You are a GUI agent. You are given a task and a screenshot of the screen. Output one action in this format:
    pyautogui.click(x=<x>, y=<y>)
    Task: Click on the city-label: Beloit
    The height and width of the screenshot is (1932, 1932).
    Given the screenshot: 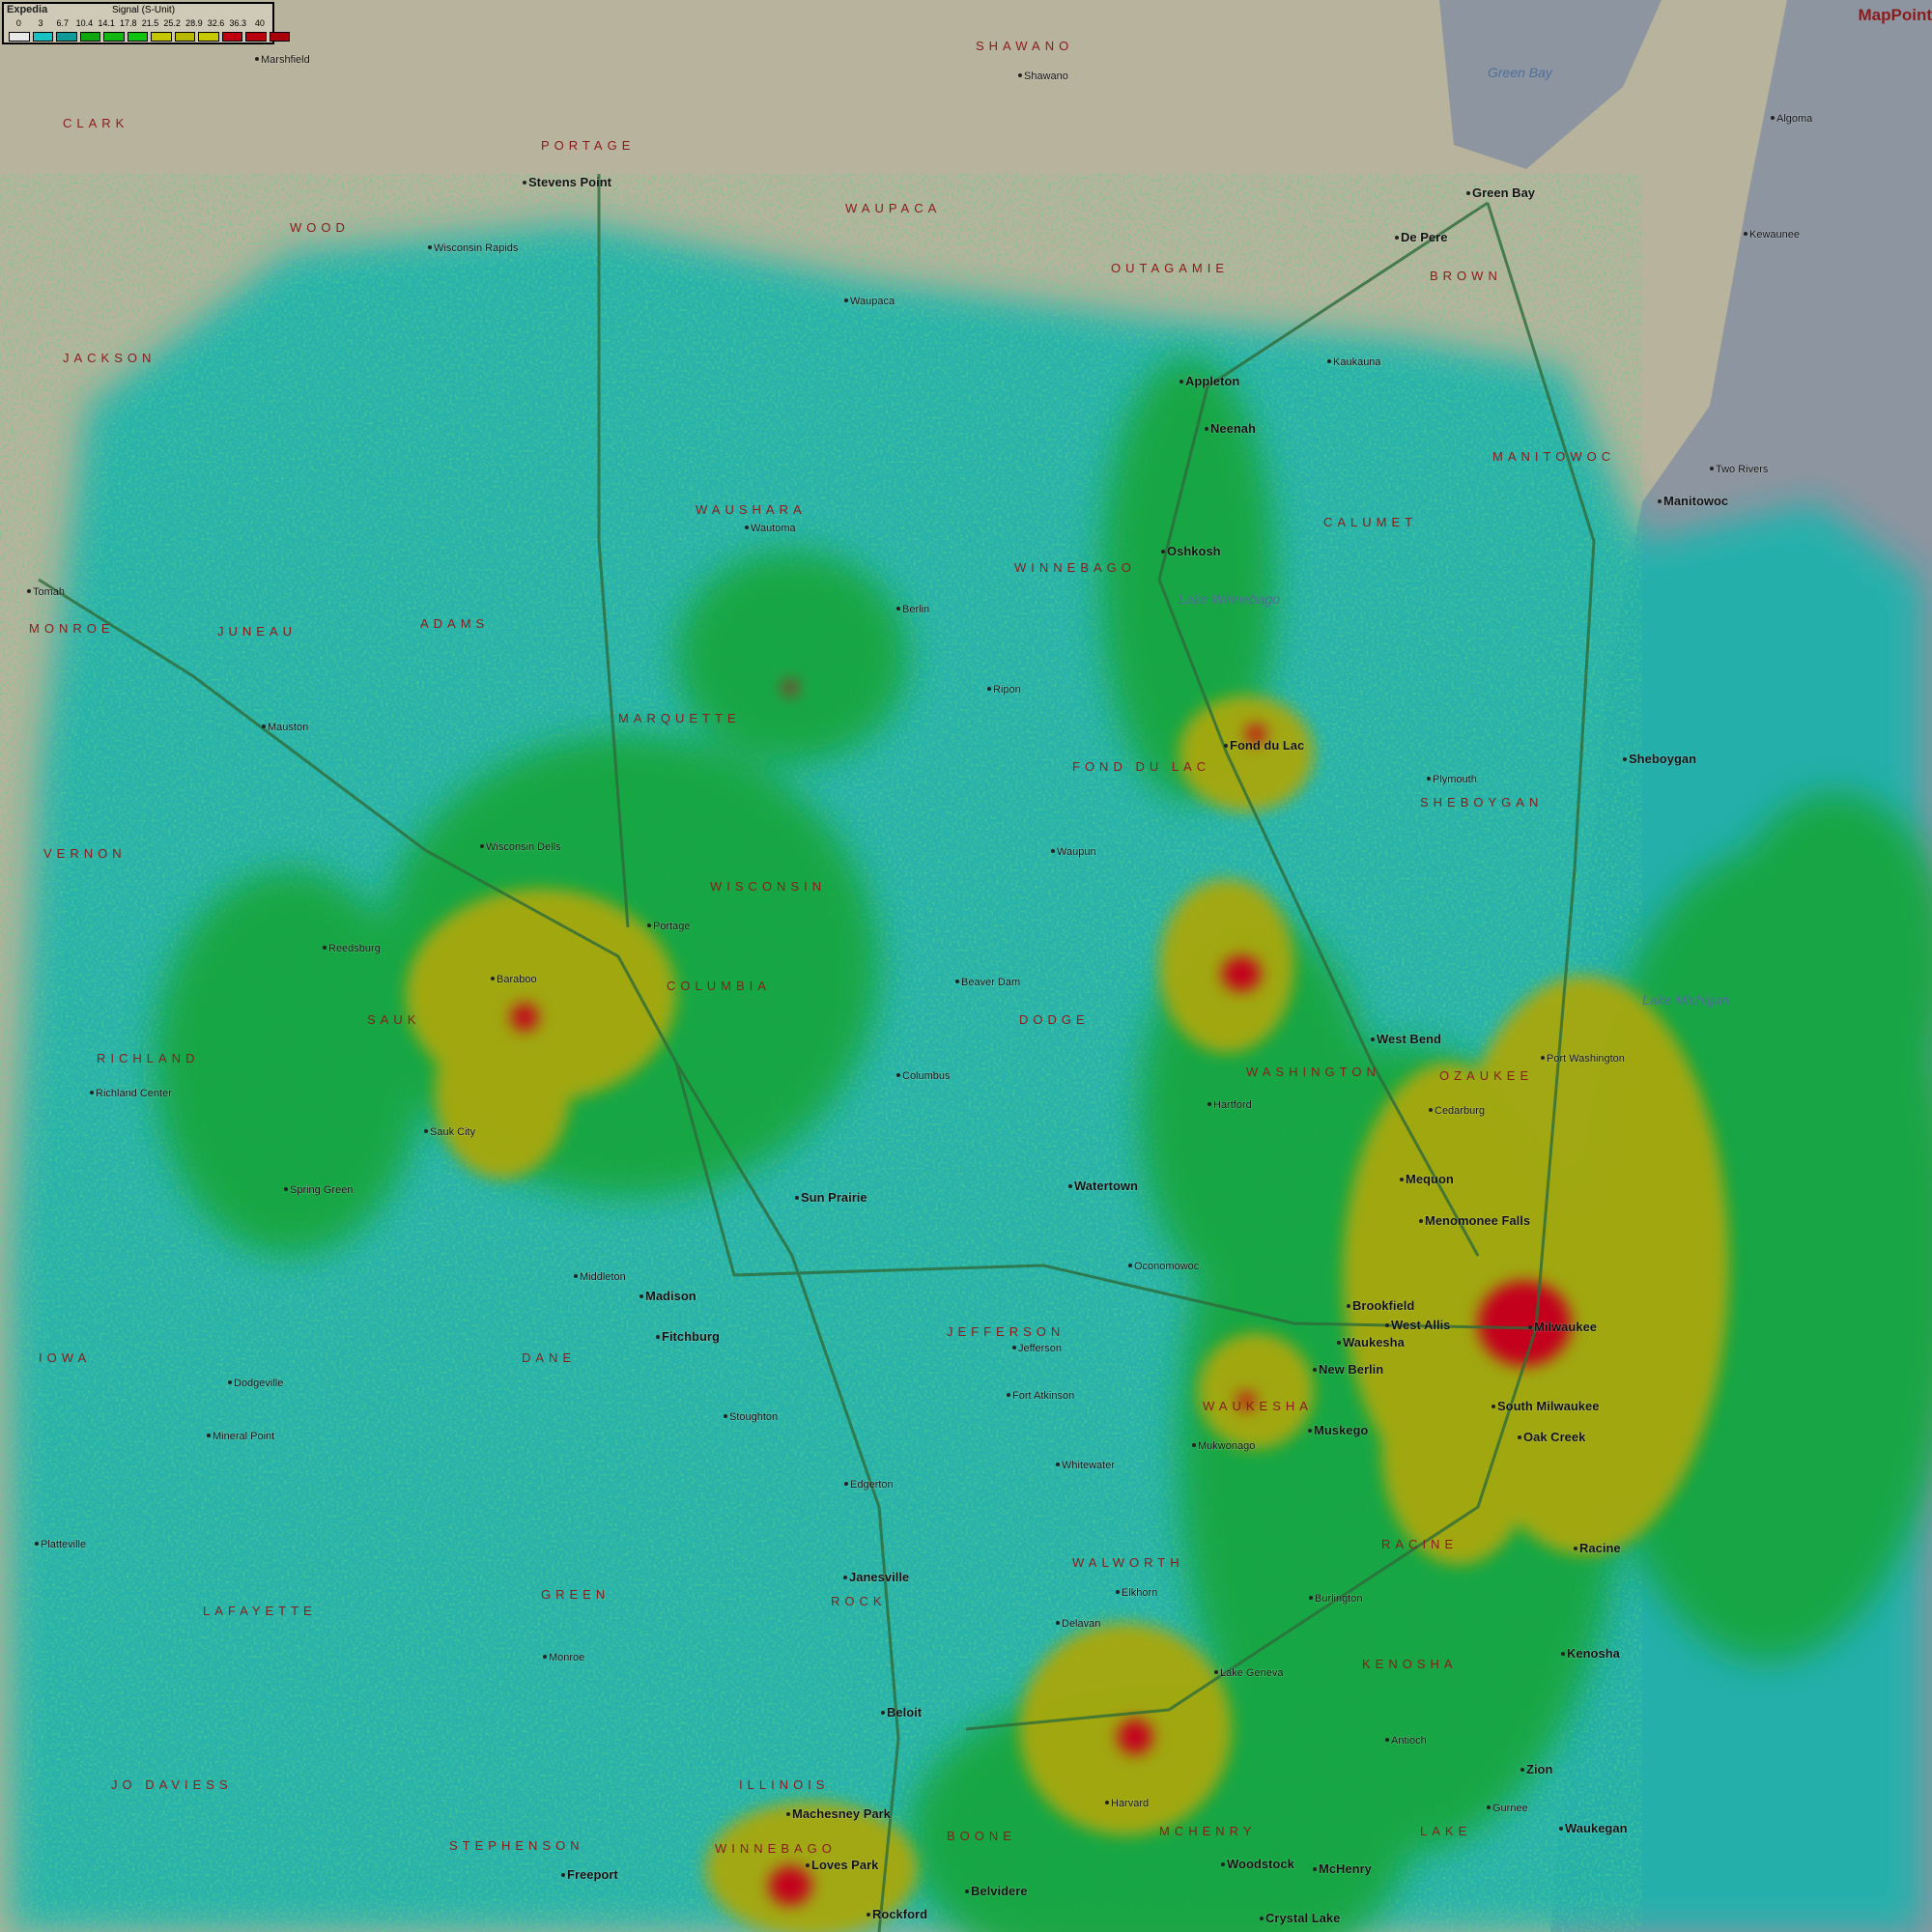 What is the action you would take?
    pyautogui.click(x=905, y=1712)
    